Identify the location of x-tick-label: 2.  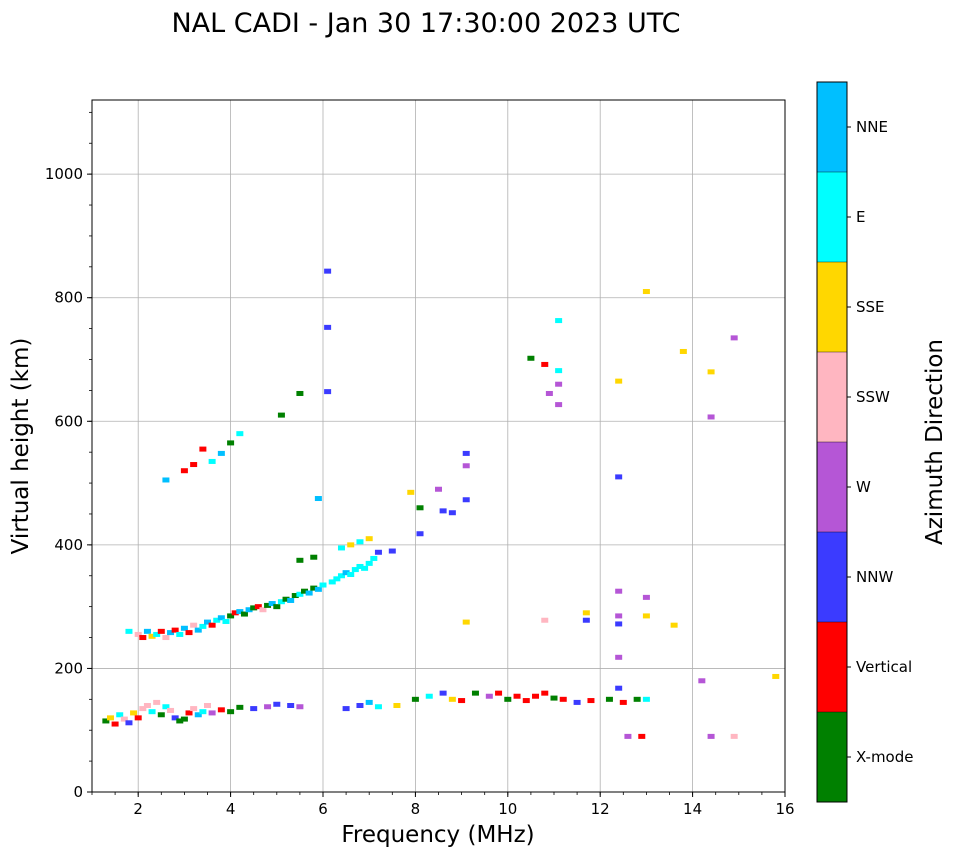
(138, 809).